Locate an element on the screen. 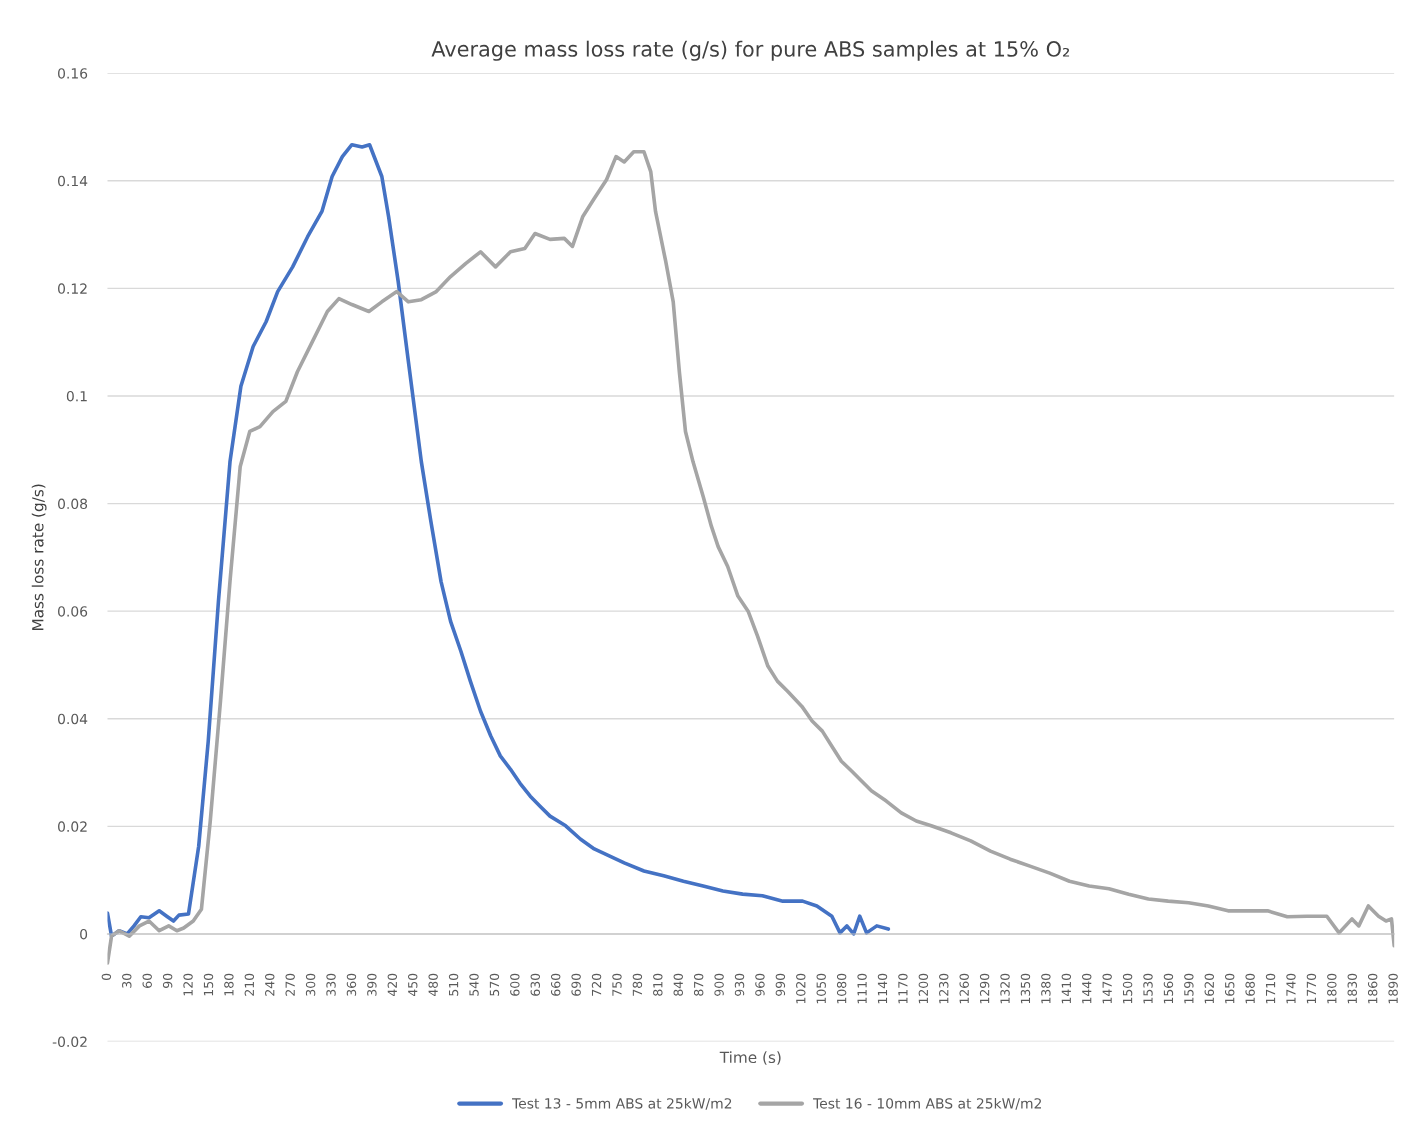 The image size is (1414, 1126). x-tick-label: 1230 is located at coordinates (944, 988).